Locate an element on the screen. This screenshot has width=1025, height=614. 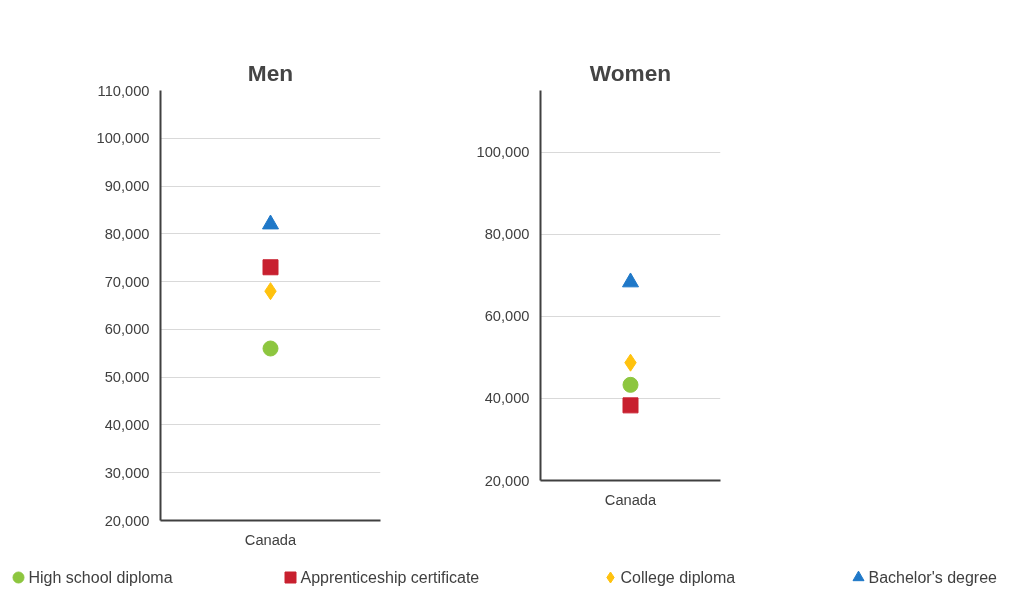
legend-label: Apprenticeship certificate is located at coordinates (390, 577).